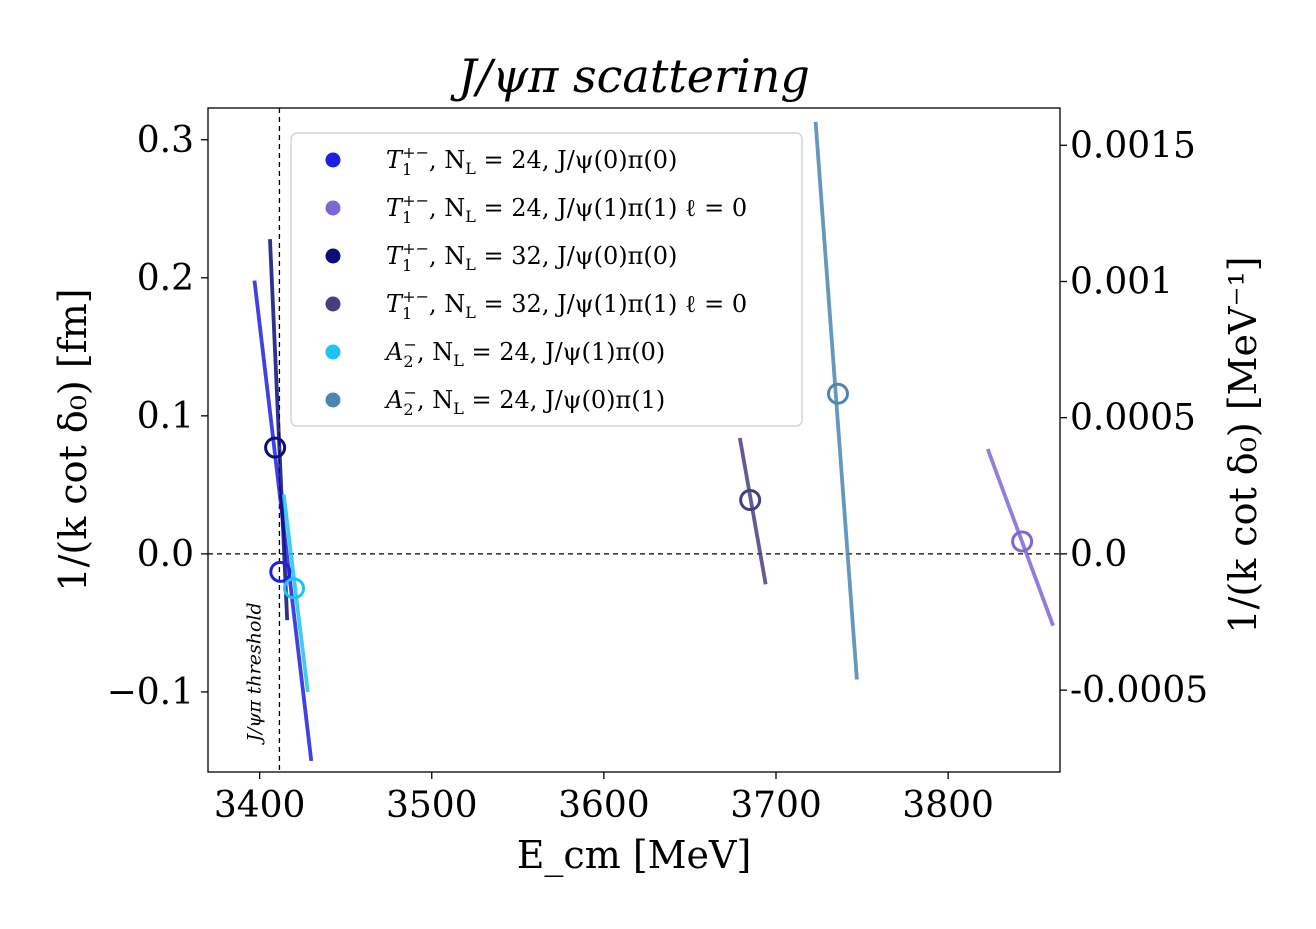 The width and height of the screenshot is (1316, 929). Describe the element at coordinates (150, 692) in the screenshot. I see `y-tick-label: −0.1` at that location.